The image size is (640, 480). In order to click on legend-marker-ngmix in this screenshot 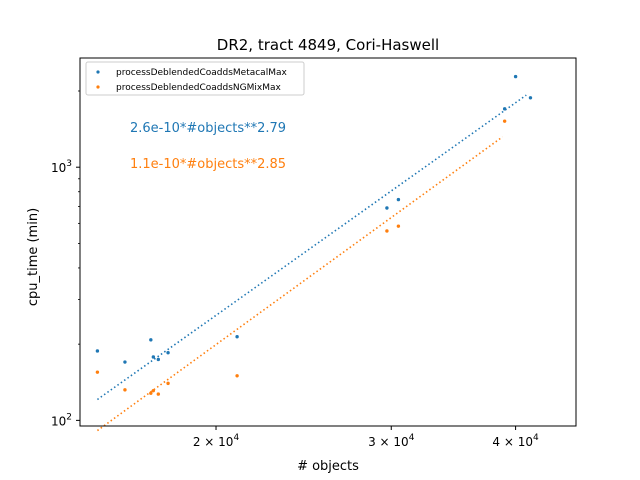, I will do `click(98, 87)`.